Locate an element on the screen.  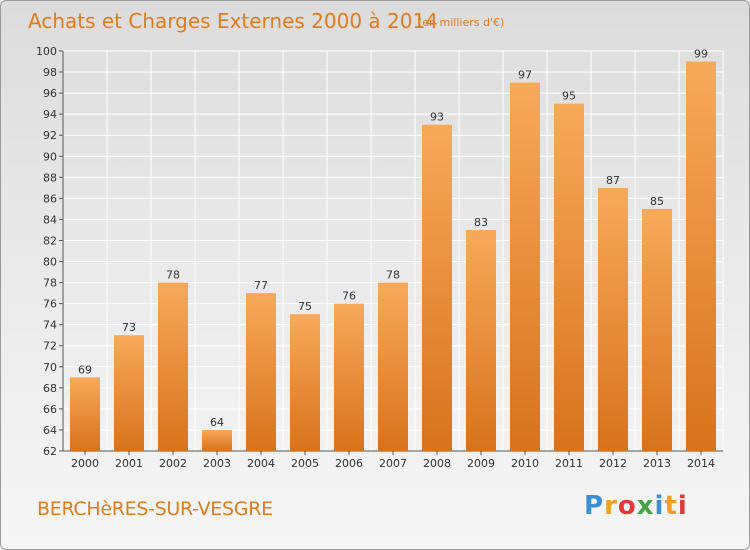
y-tick-label: 68 is located at coordinates (50, 388).